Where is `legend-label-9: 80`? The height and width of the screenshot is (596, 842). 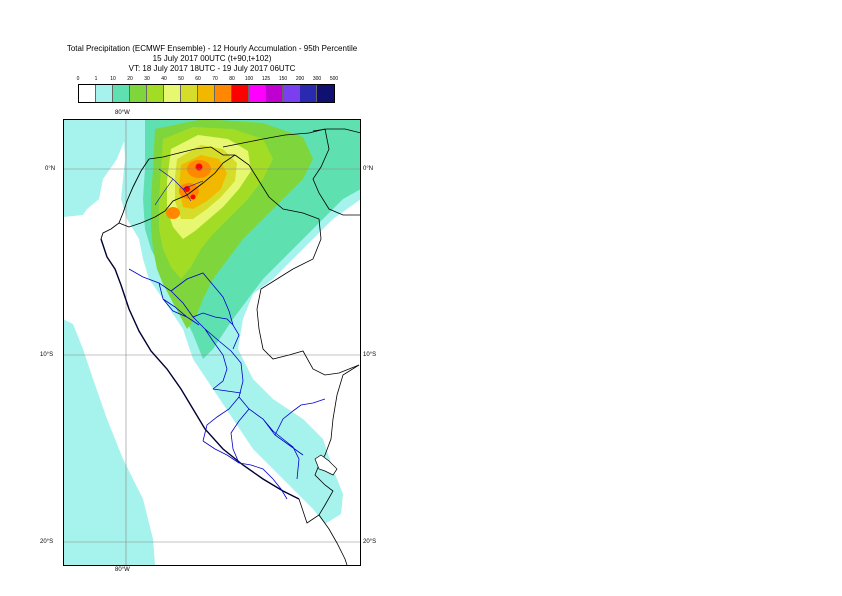 legend-label-9: 80 is located at coordinates (232, 79).